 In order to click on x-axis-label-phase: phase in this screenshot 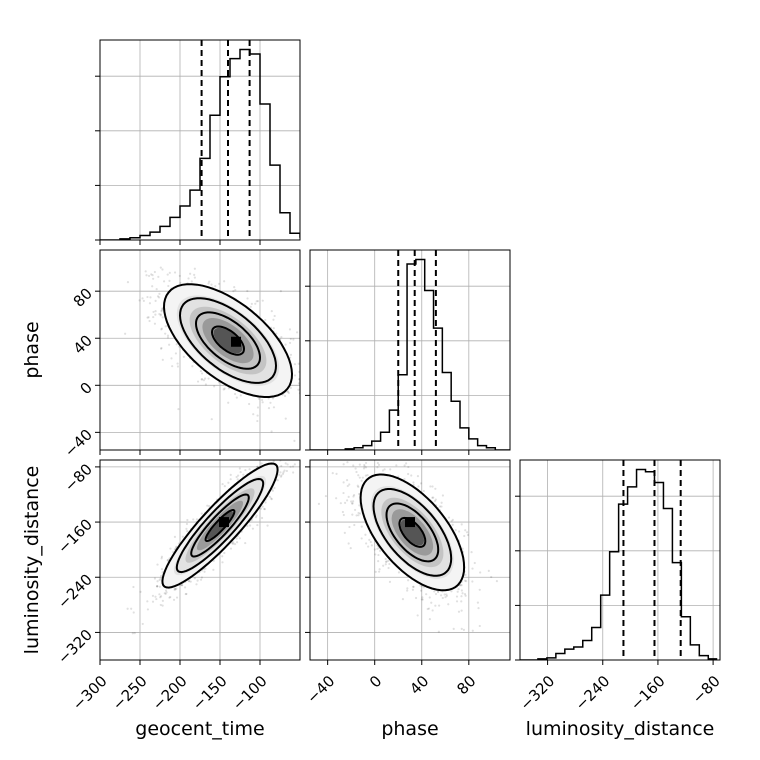, I will do `click(409, 729)`.